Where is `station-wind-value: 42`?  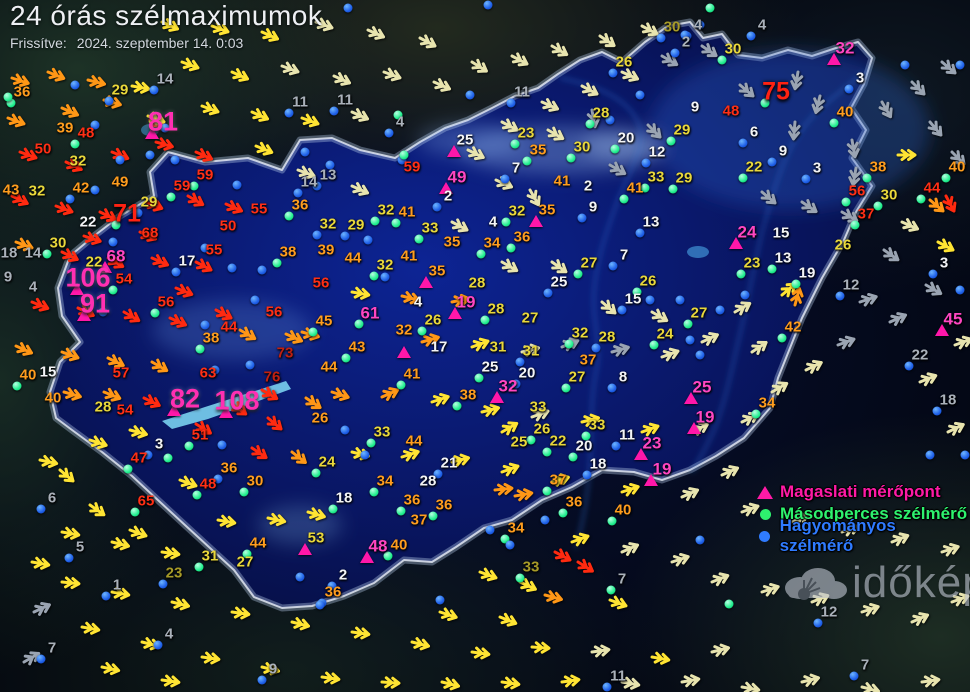
station-wind-value: 42 is located at coordinates (81, 188).